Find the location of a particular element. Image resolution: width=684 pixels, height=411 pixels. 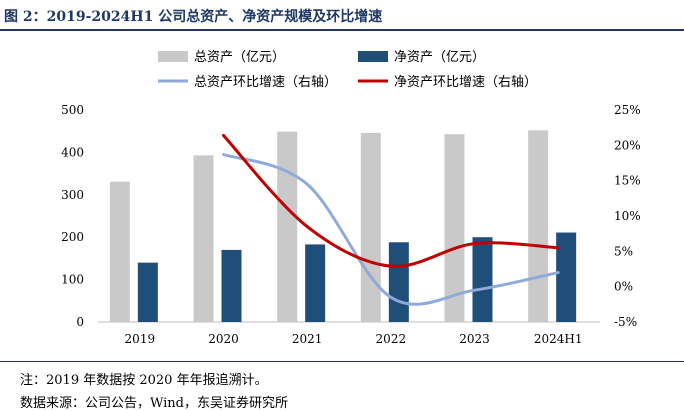

chart-note: 注：2019 年数据按 2020 年年报追溯计。 is located at coordinates (144, 380).